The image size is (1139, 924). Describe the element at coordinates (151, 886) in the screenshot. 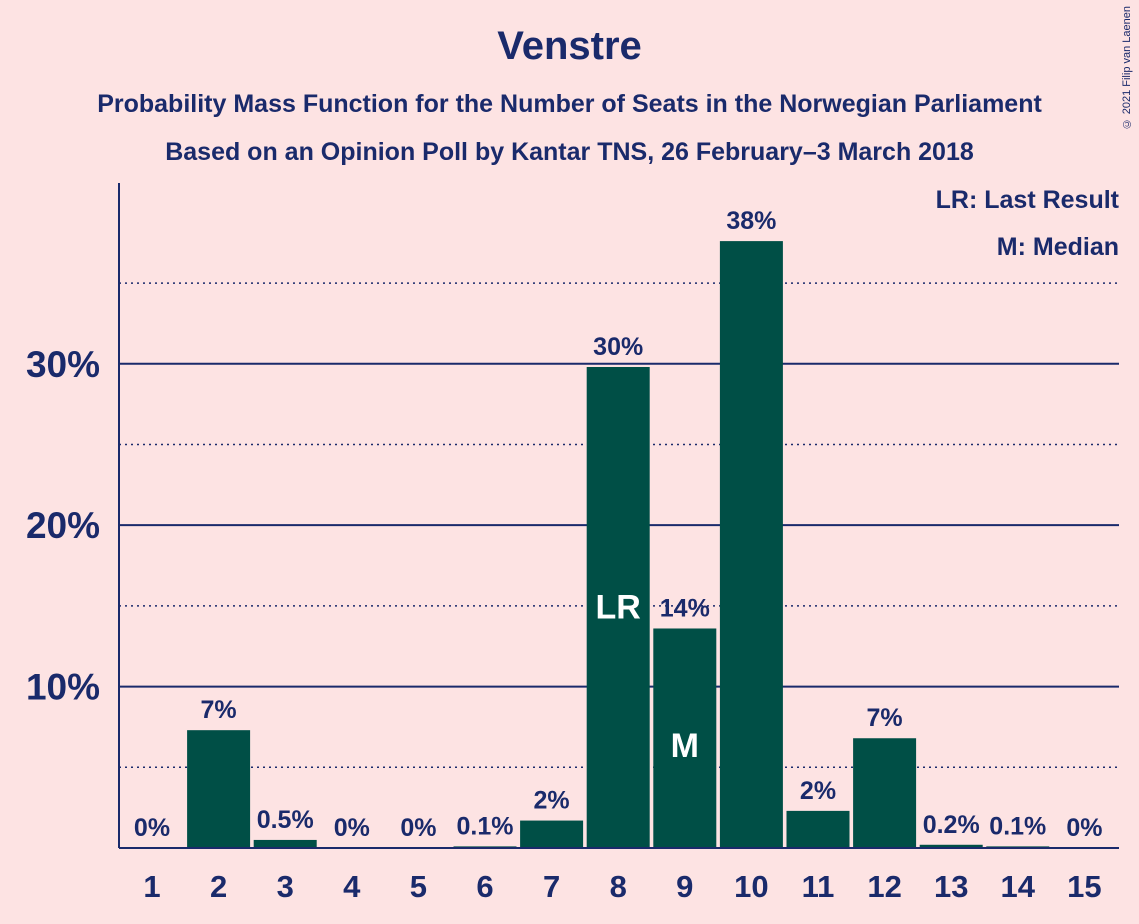

I see `x-tick-label: 1` at that location.